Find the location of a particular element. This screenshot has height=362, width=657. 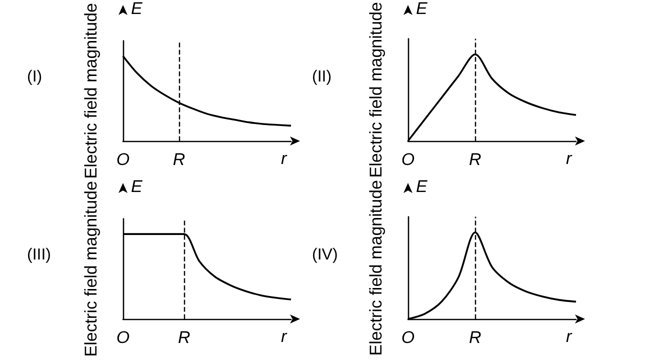

text: (II) is located at coordinates (322, 77).